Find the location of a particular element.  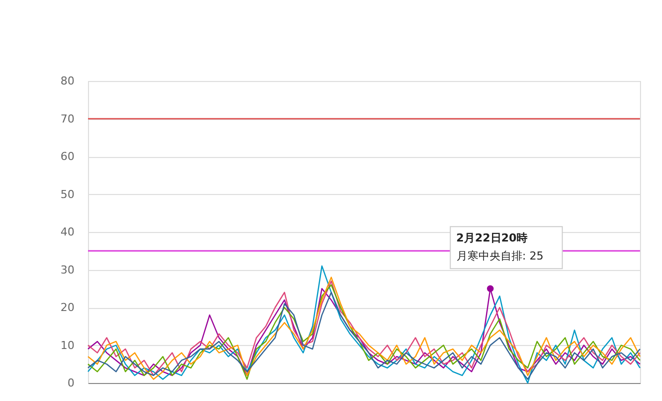

y-tick-label: 70 is located at coordinates (67, 119).